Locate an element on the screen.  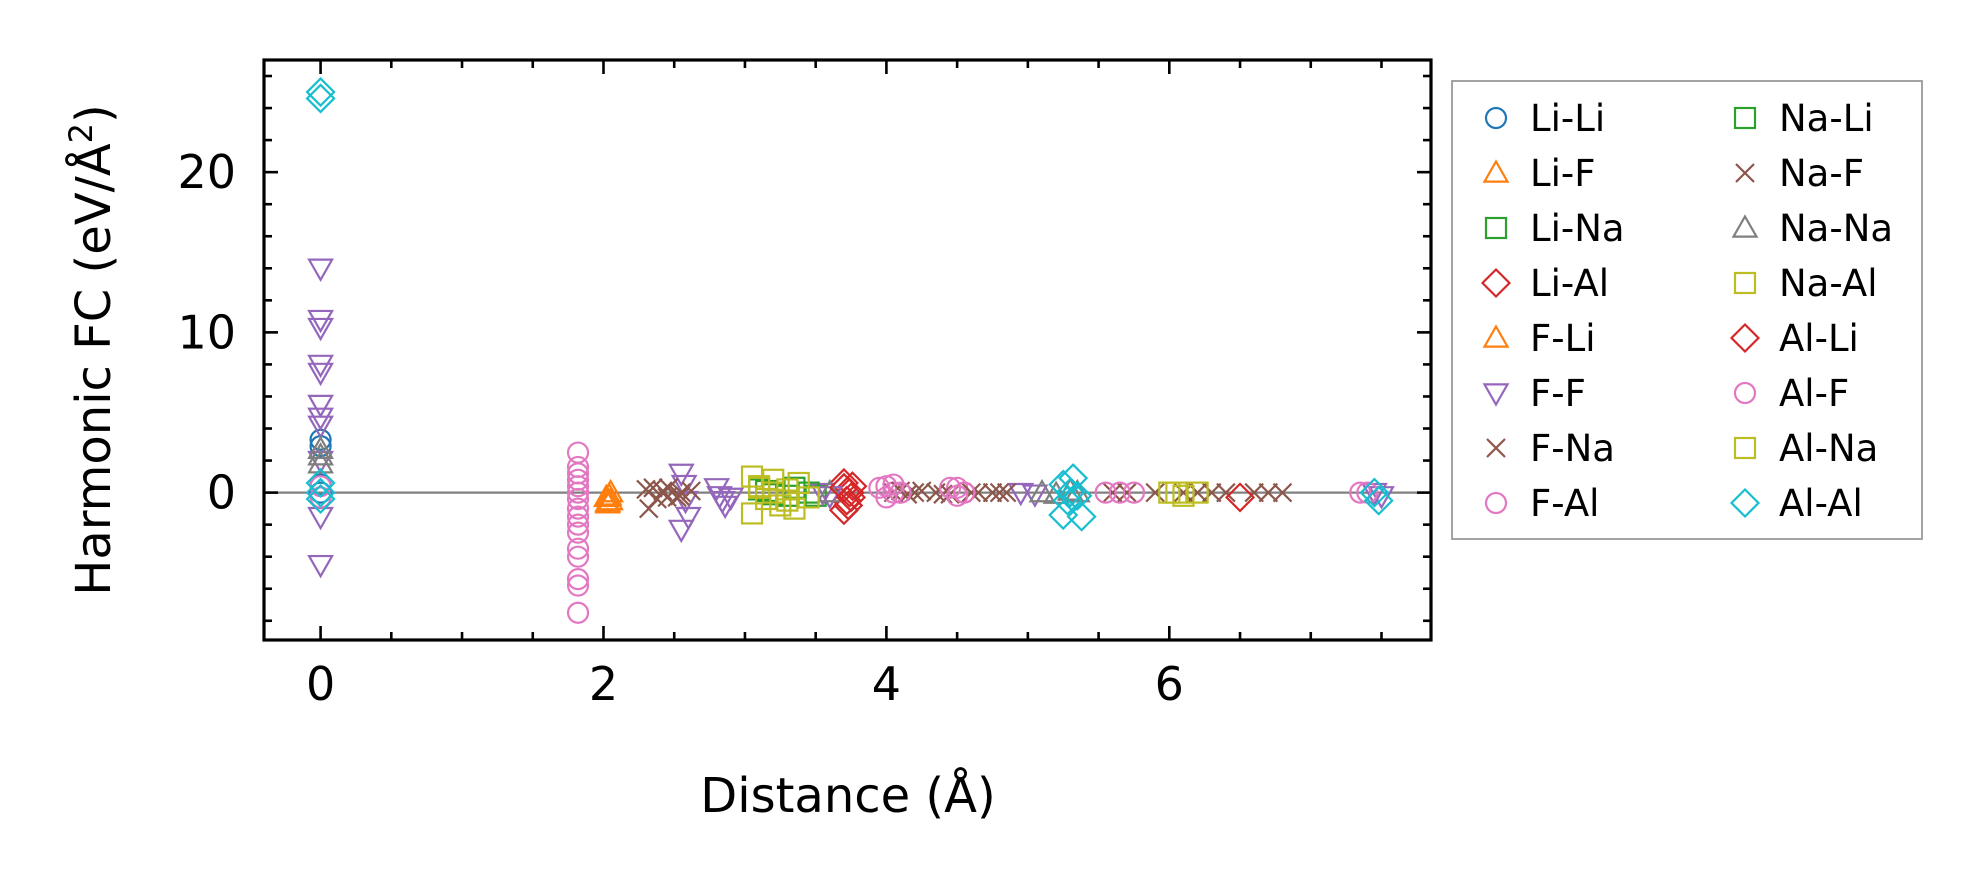
legend-label: F-Li is located at coordinates (1563, 338).